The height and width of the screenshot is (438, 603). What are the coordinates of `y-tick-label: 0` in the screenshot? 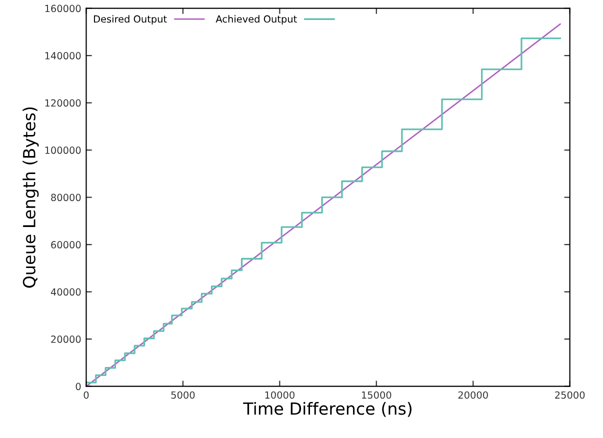 It's located at (78, 386).